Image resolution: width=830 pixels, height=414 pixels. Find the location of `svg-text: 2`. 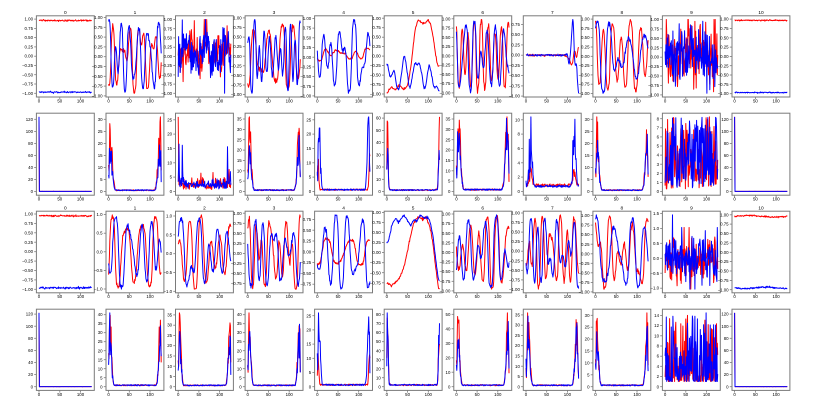

svg-text: 2 is located at coordinates (658, 376).